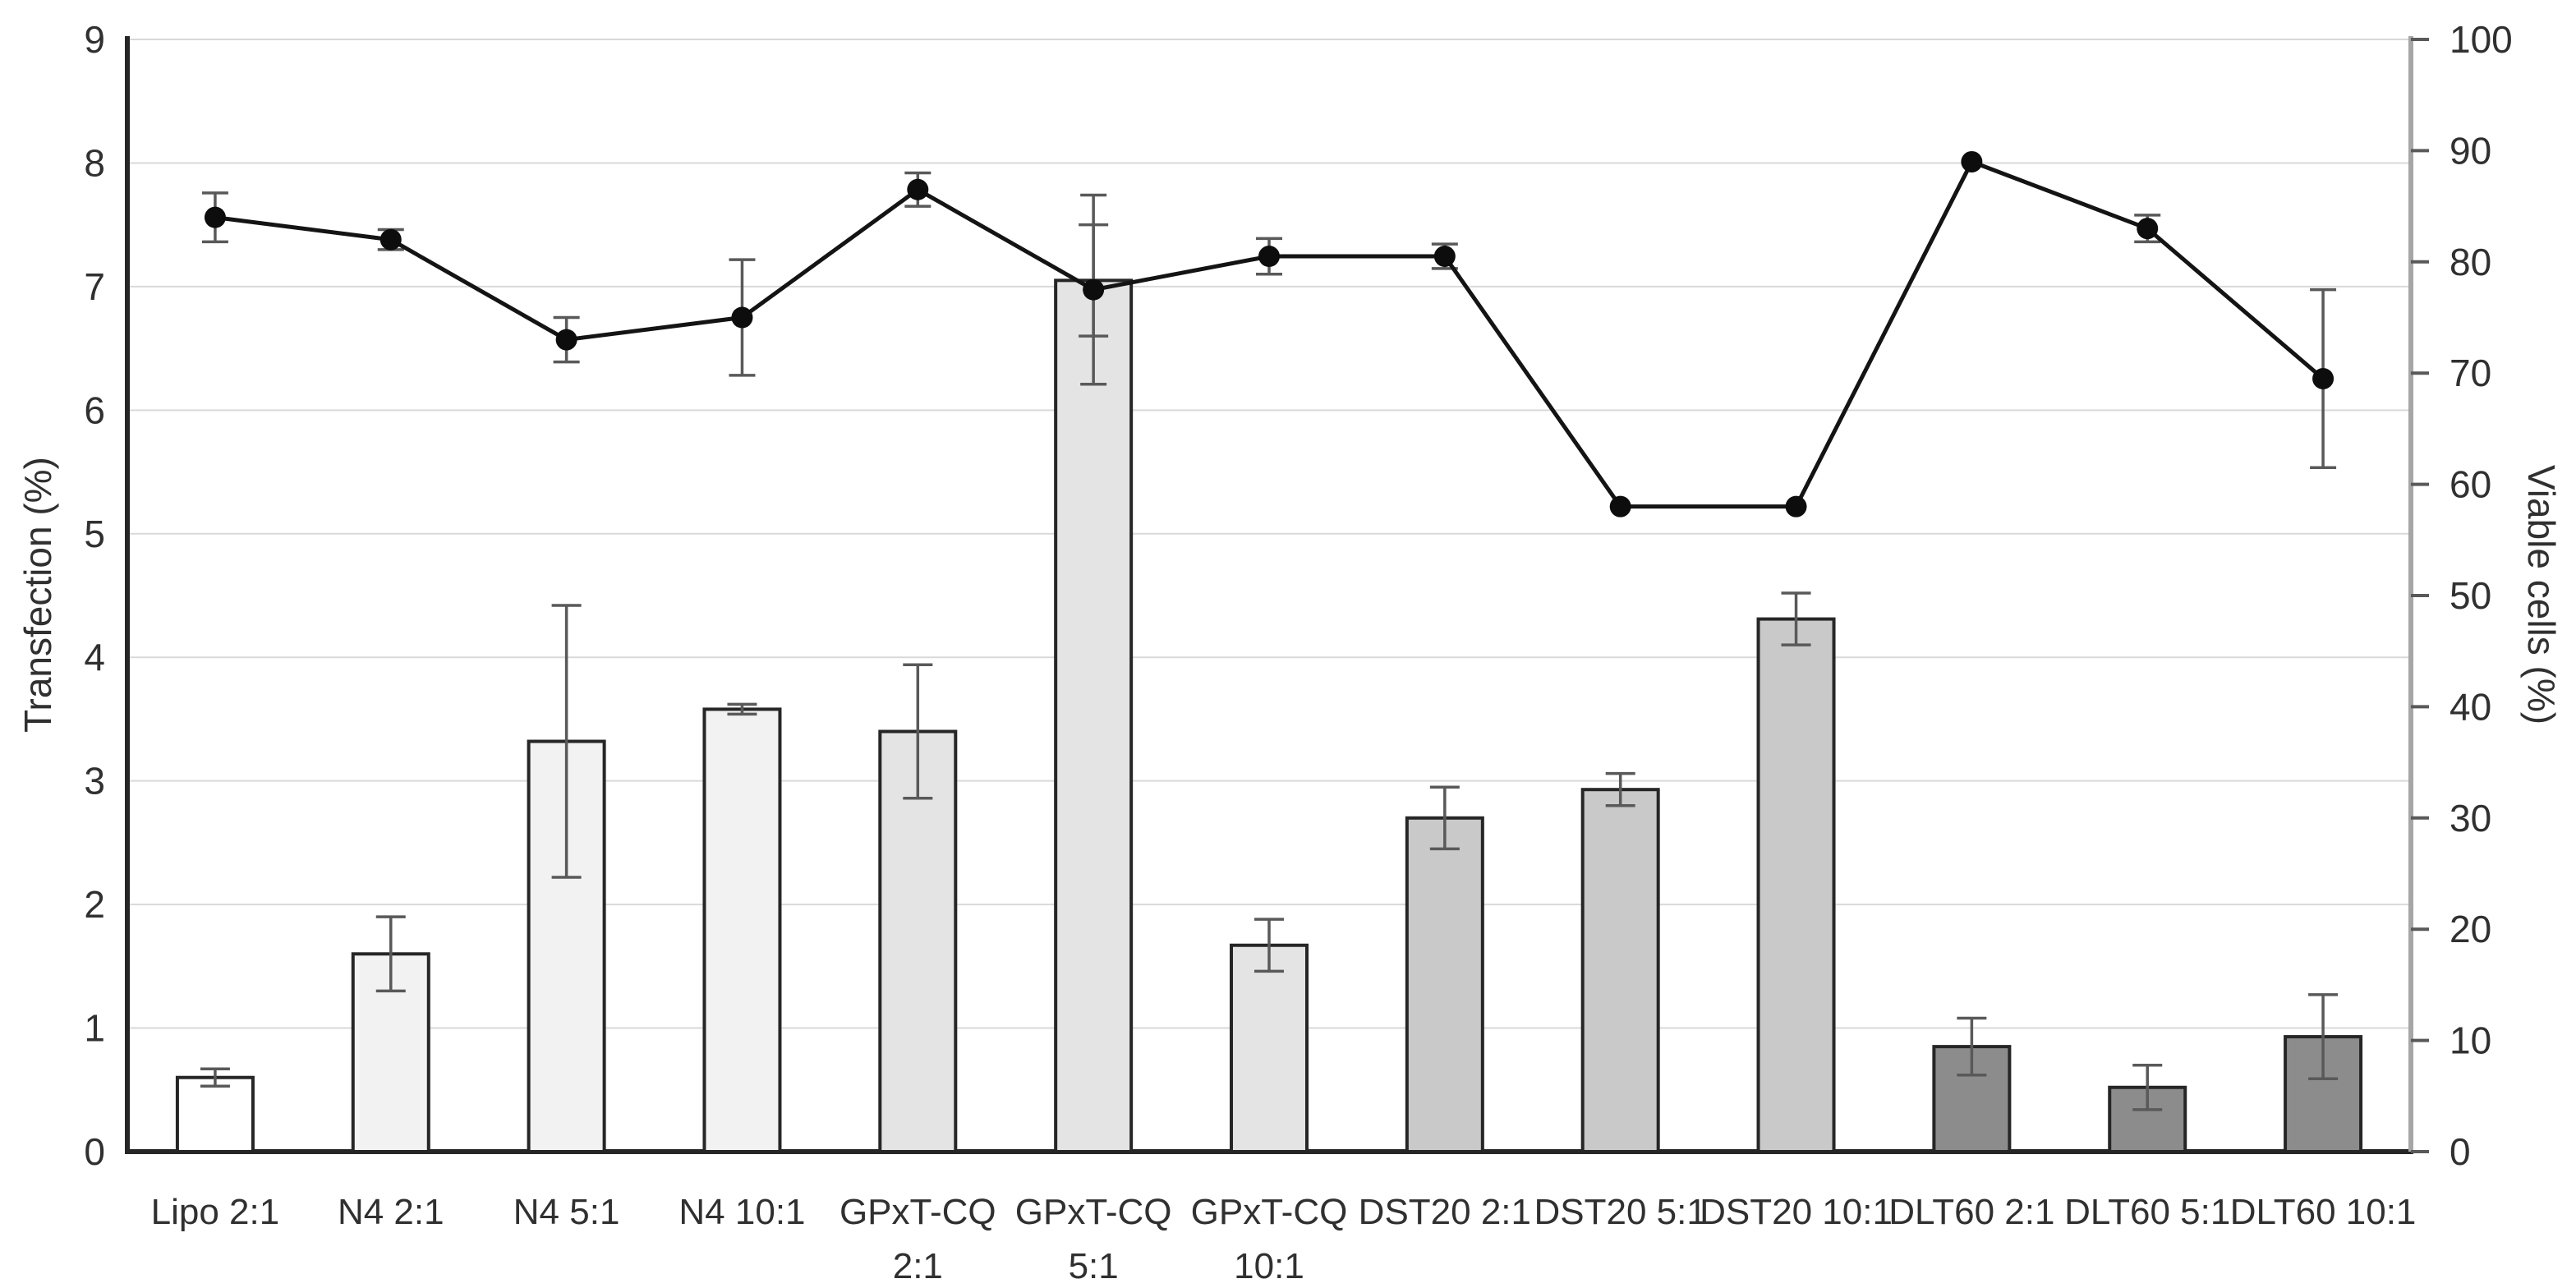  What do you see at coordinates (37, 595) in the screenshot?
I see `left-axis-title: Transfection (%)` at bounding box center [37, 595].